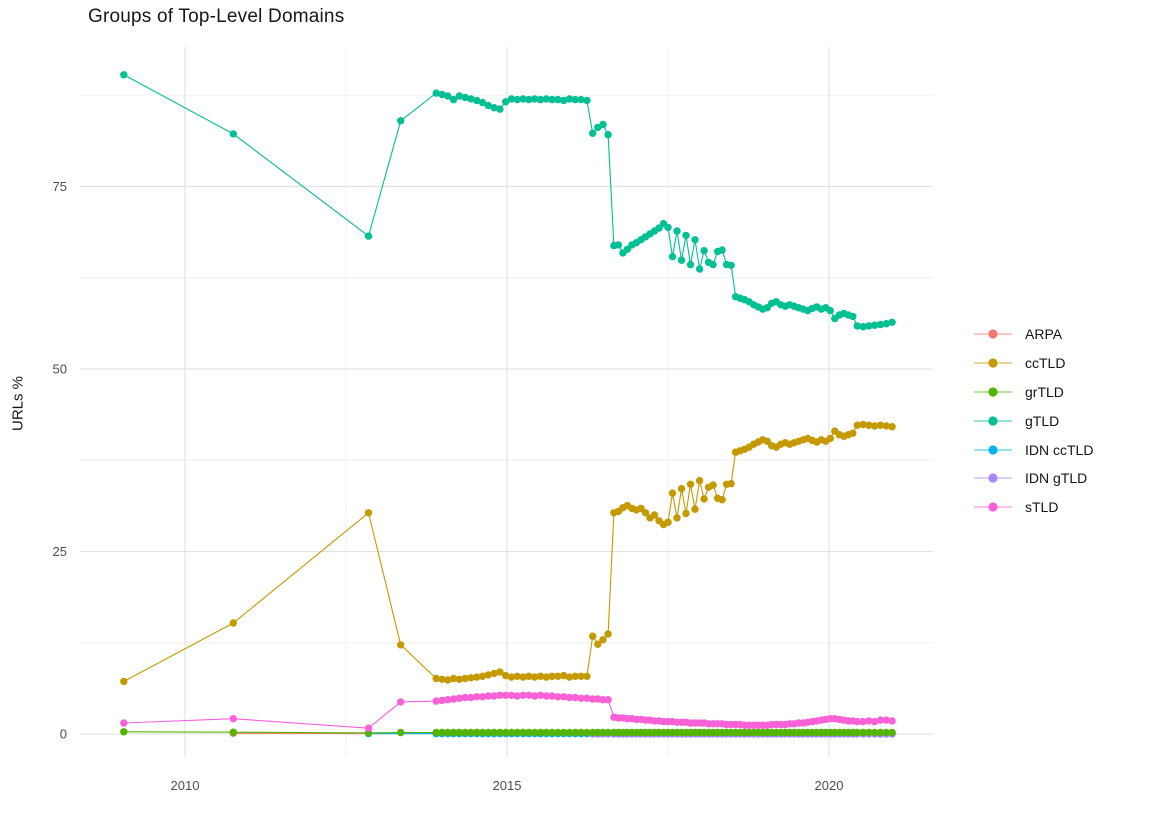  I want to click on legend-label: ARPA, so click(1044, 334).